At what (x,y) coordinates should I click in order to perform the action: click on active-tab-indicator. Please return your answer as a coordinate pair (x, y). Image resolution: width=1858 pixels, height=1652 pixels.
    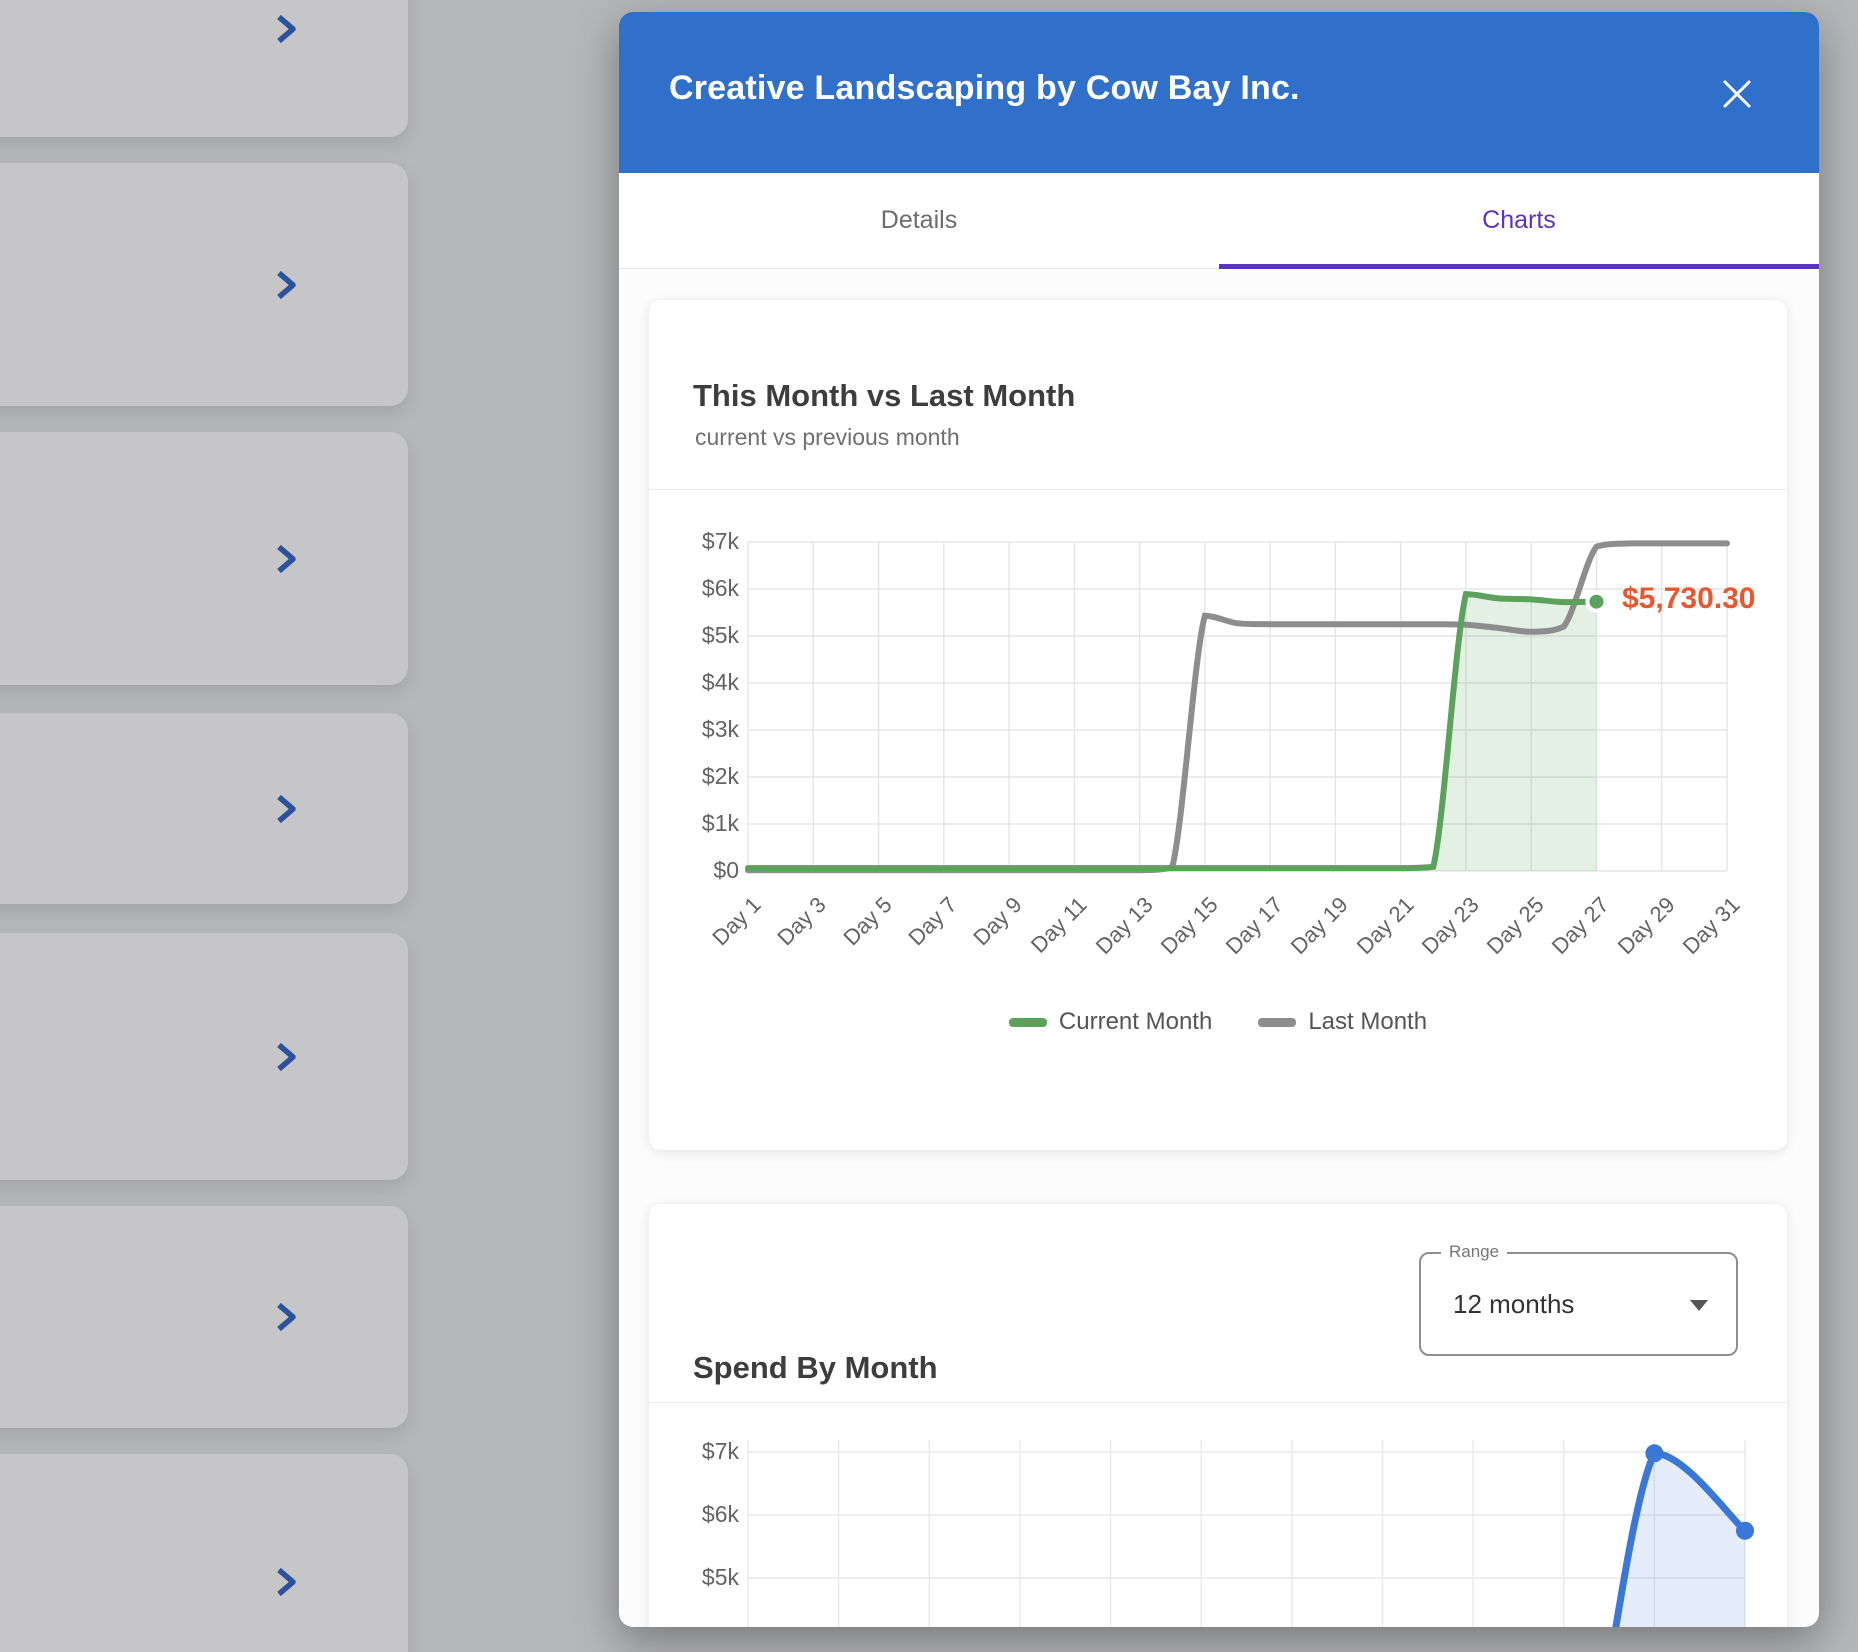
    Looking at the image, I should click on (1519, 266).